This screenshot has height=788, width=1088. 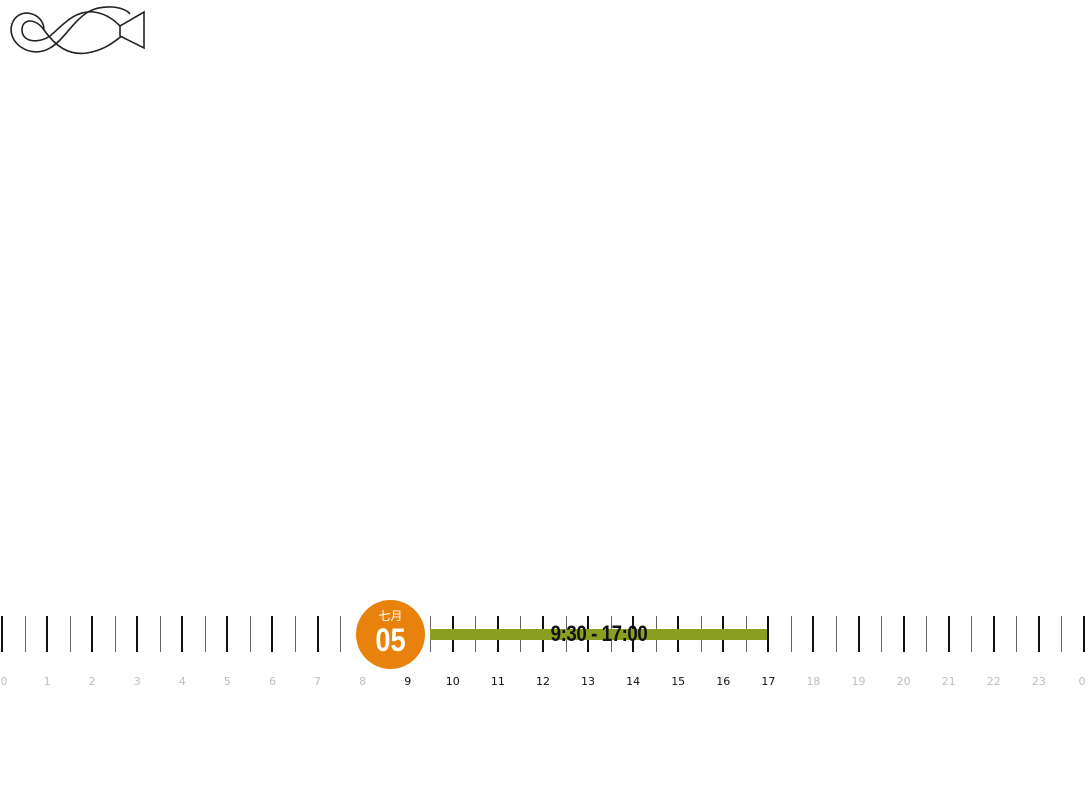 What do you see at coordinates (497, 681) in the screenshot?
I see `hour-label: 11` at bounding box center [497, 681].